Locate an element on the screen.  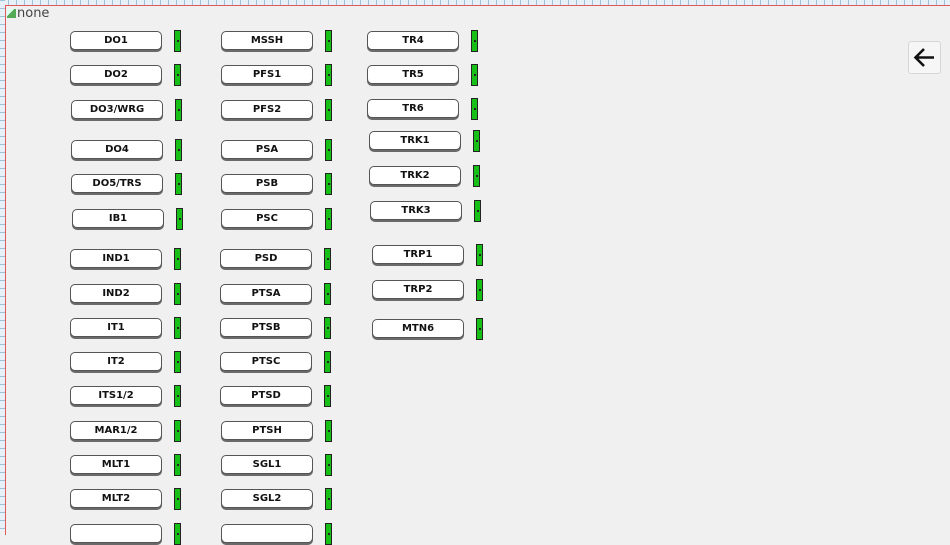
signal-button: MAR1/2 is located at coordinates (116, 430).